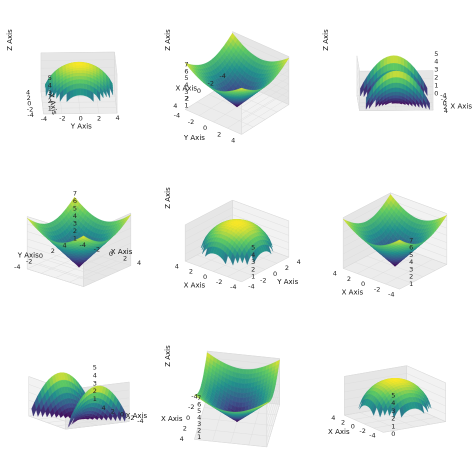  I want to click on y-tick-label: 2, so click(53, 251).